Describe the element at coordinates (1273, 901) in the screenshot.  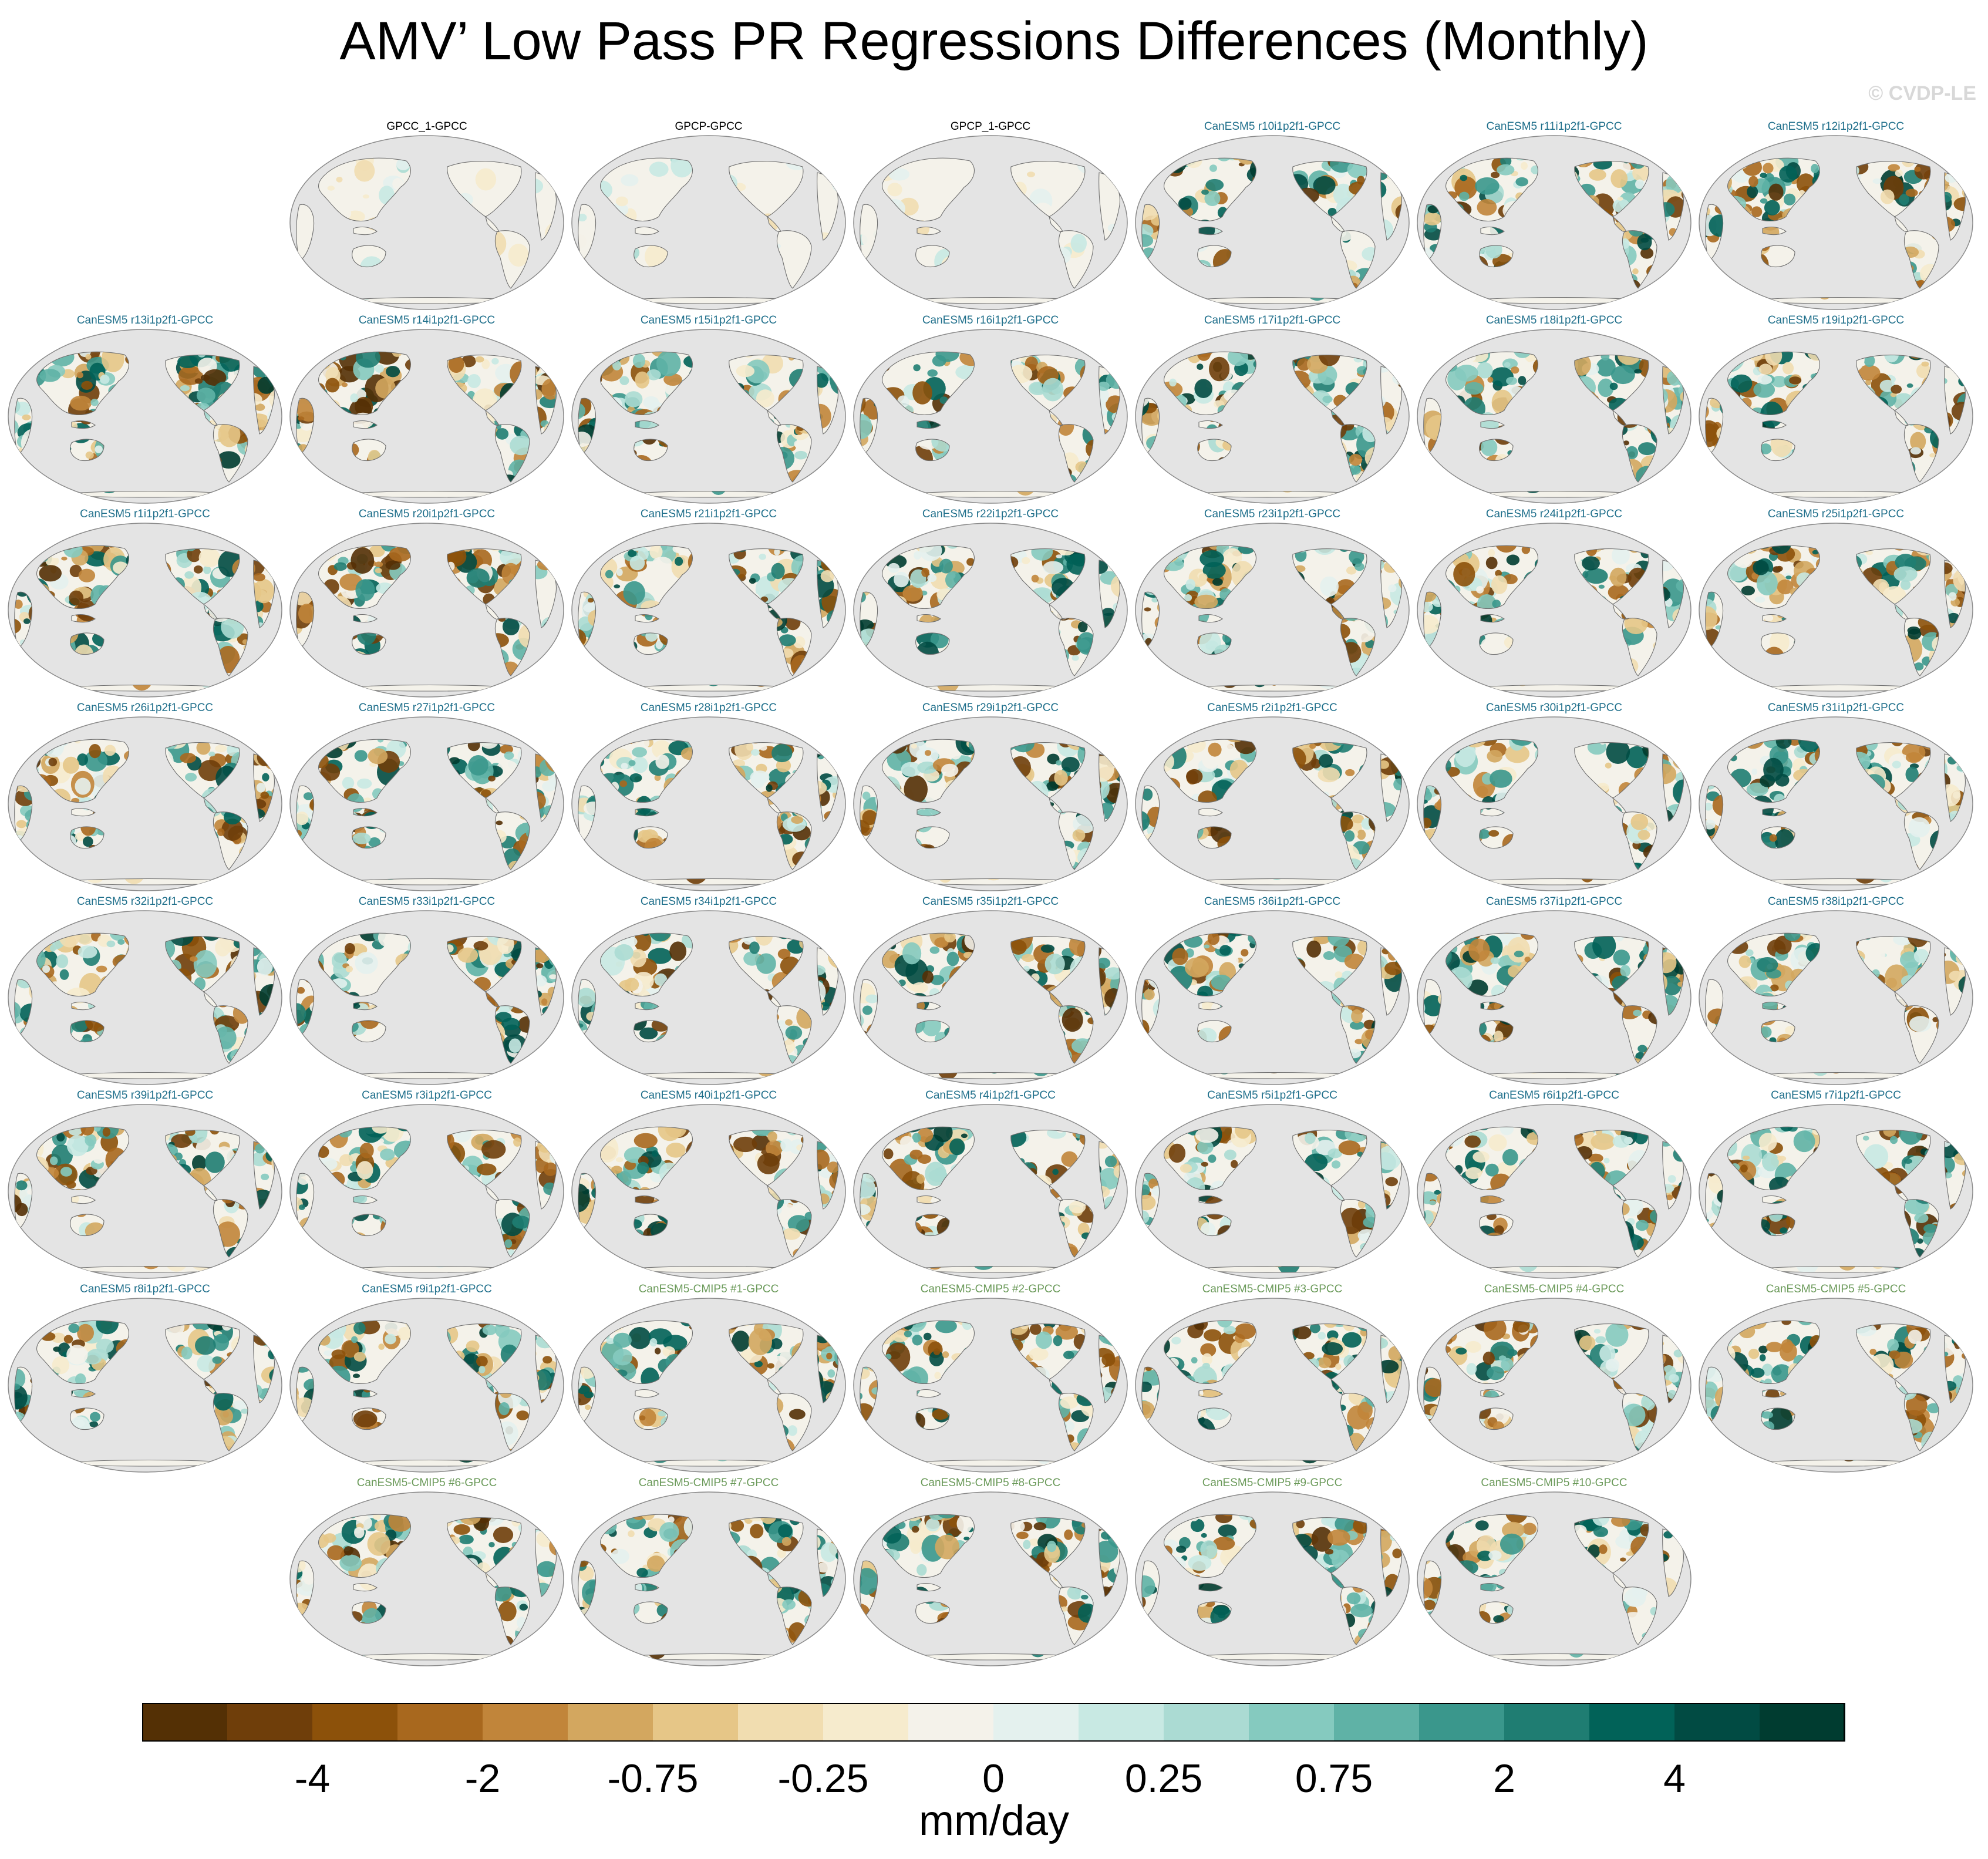
I see `panel-label: CanESM5 r36i1p2f1-GPCC` at that location.